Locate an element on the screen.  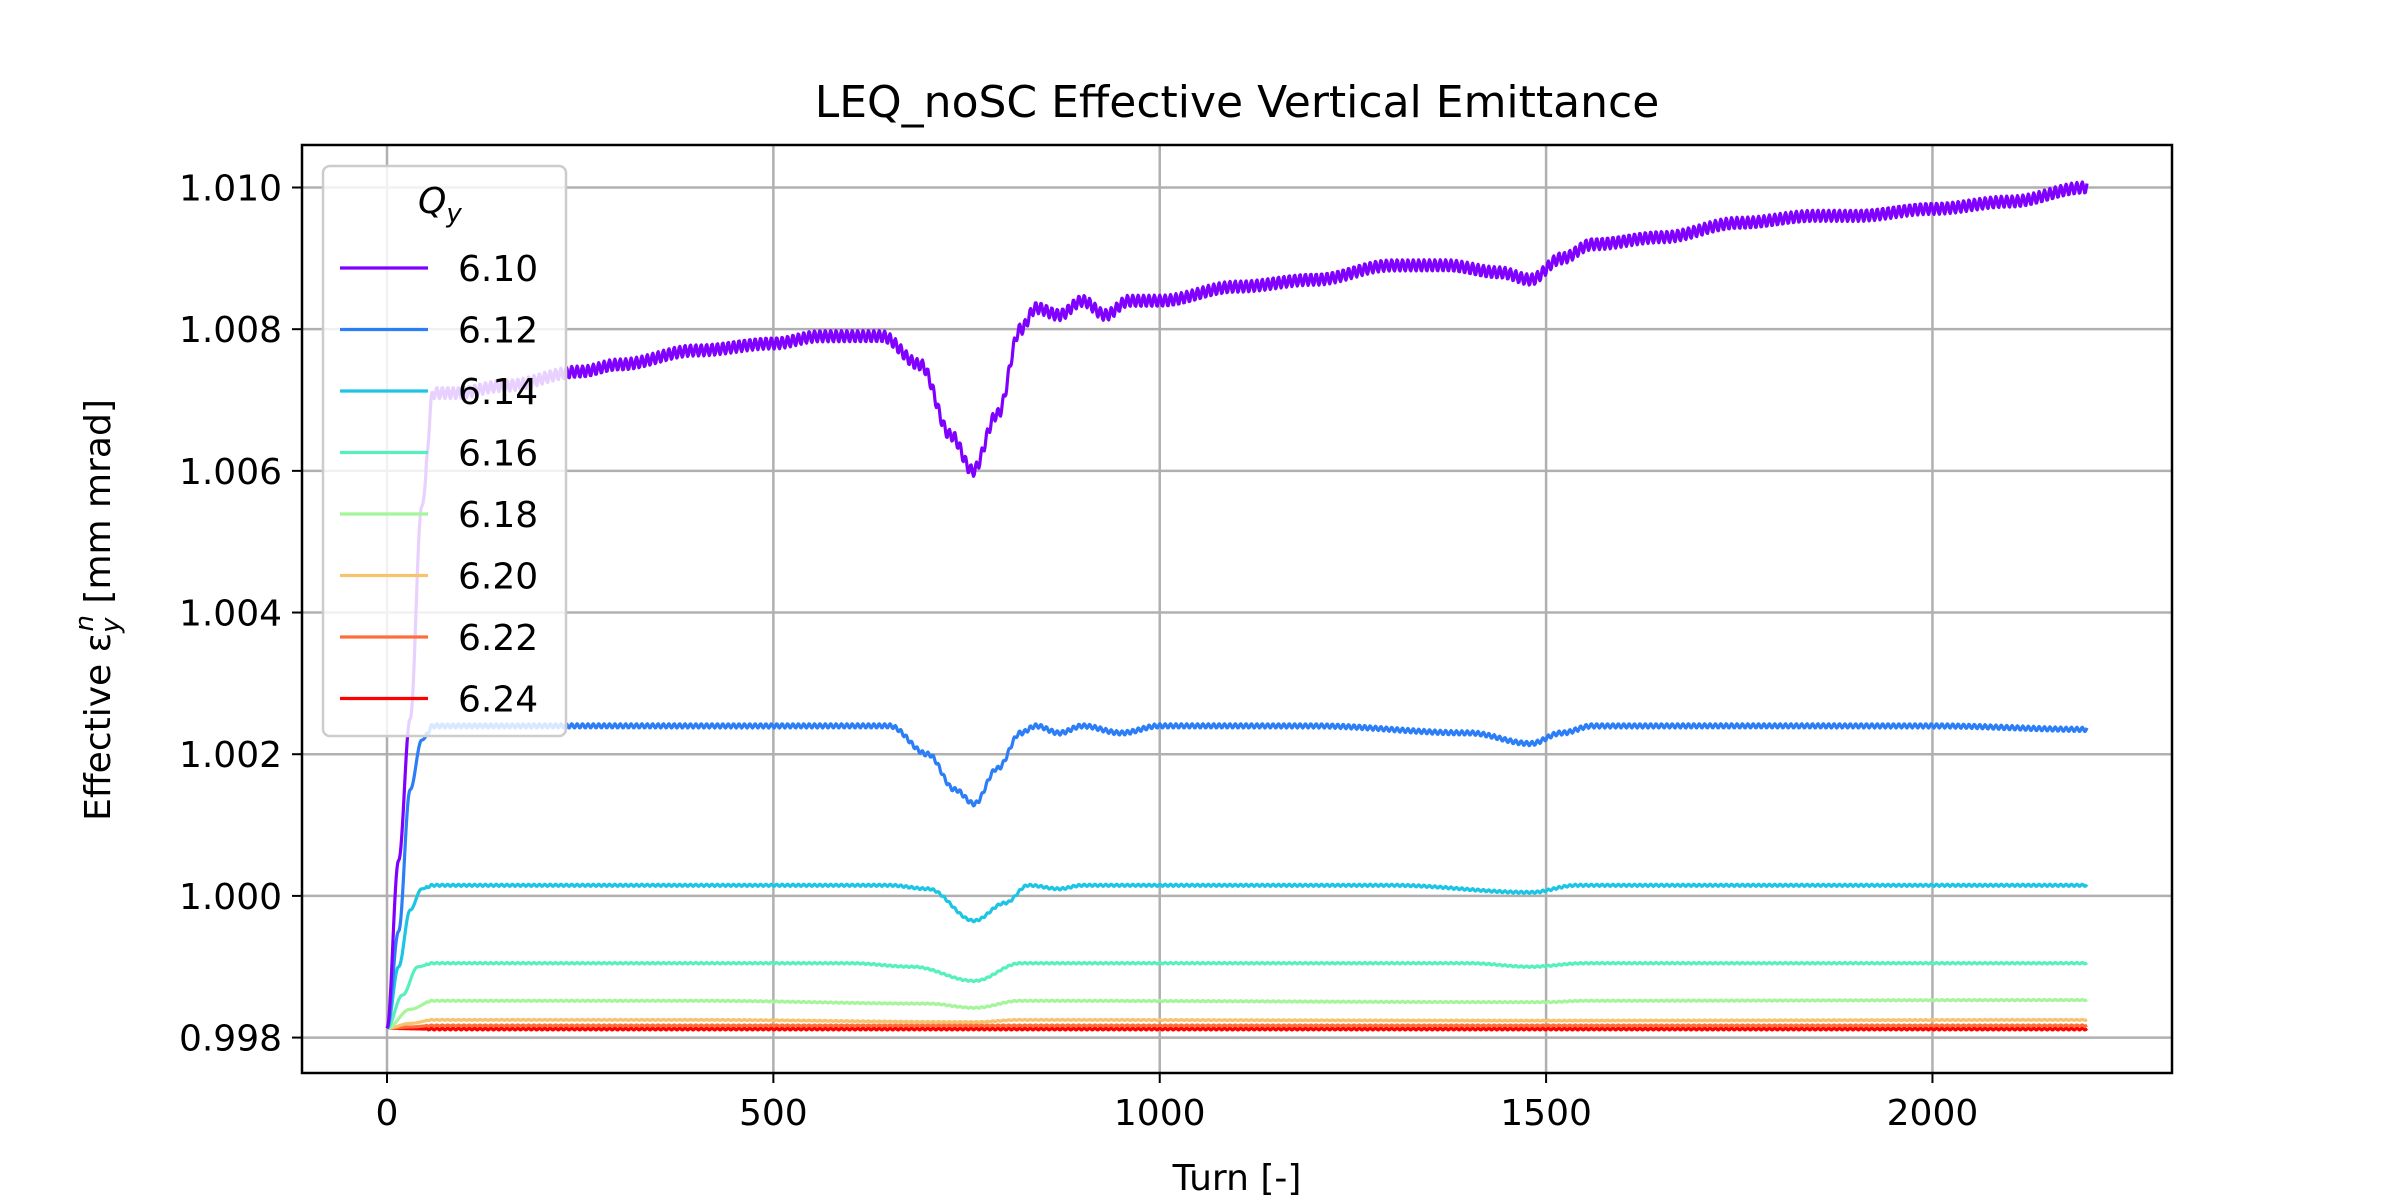
legend-label-6-12: 6.12 is located at coordinates (498, 331).